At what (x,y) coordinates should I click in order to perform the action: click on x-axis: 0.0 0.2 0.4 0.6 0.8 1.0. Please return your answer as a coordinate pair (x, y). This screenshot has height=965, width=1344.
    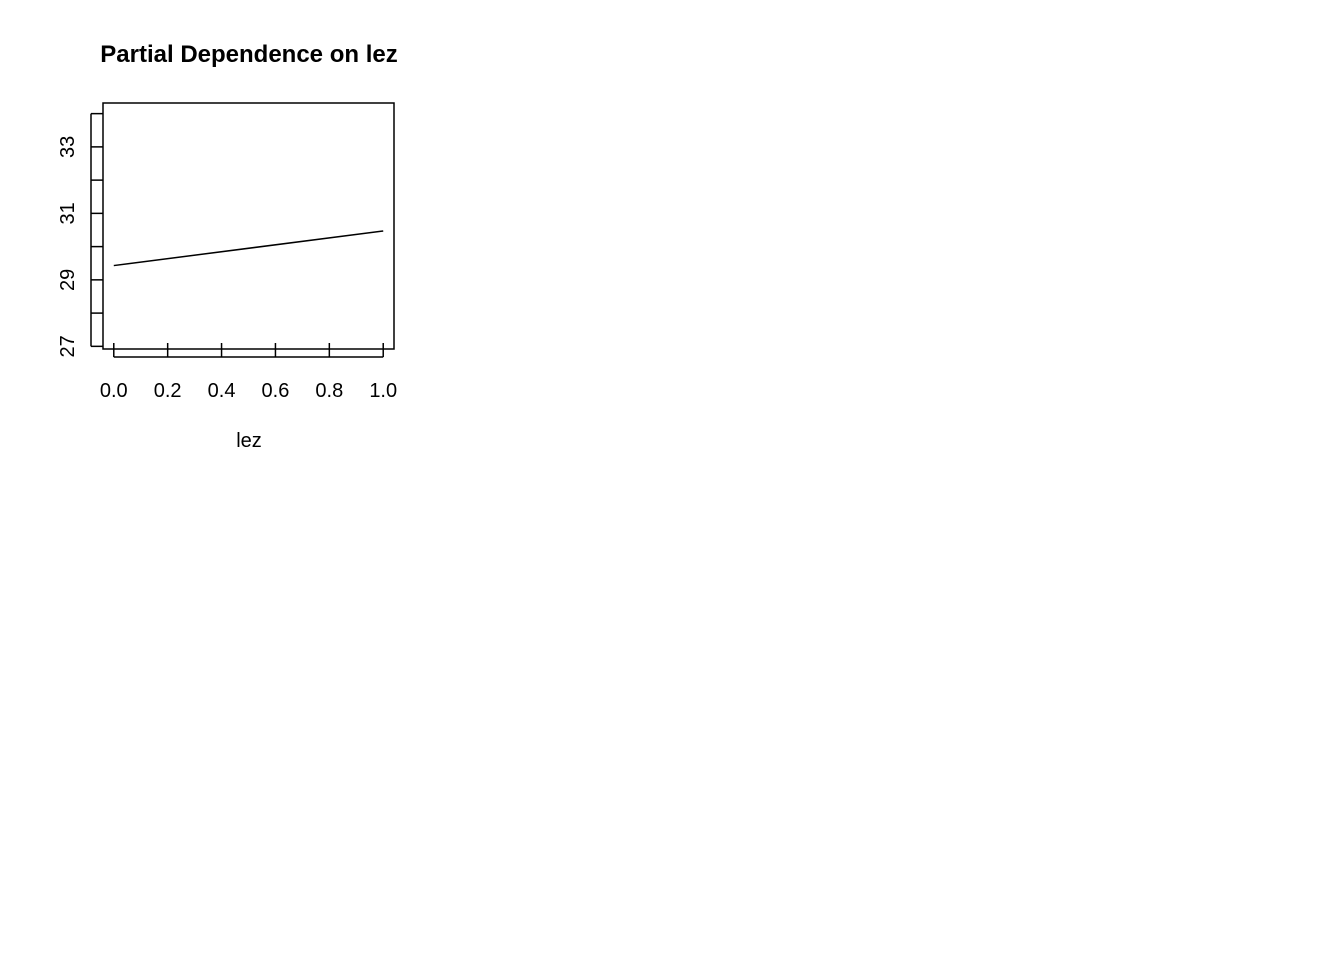
    Looking at the image, I should click on (248, 372).